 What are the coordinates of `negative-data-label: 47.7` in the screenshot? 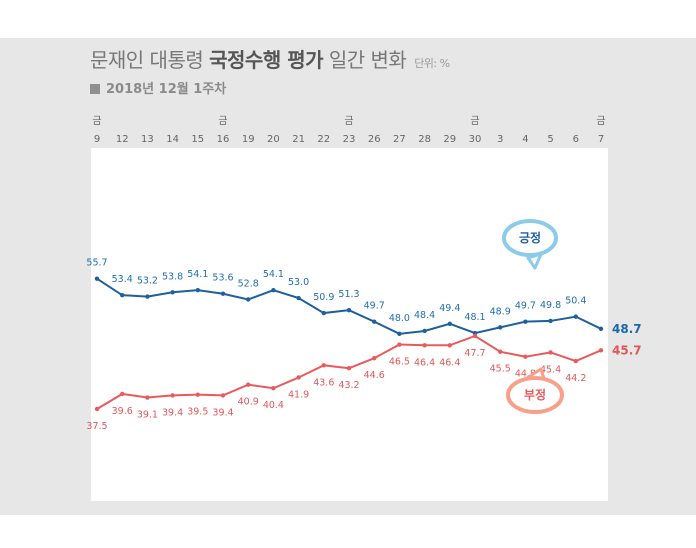 It's located at (474, 353).